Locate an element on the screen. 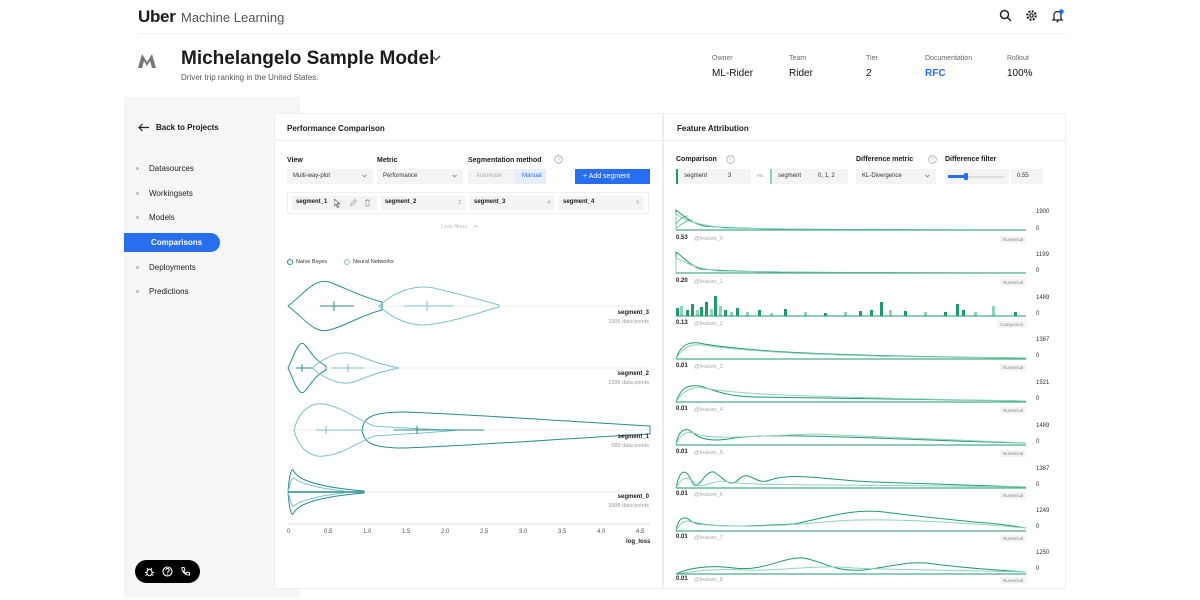 The height and width of the screenshot is (600, 1200). segment-chip-label: segment_4 is located at coordinates (579, 202).